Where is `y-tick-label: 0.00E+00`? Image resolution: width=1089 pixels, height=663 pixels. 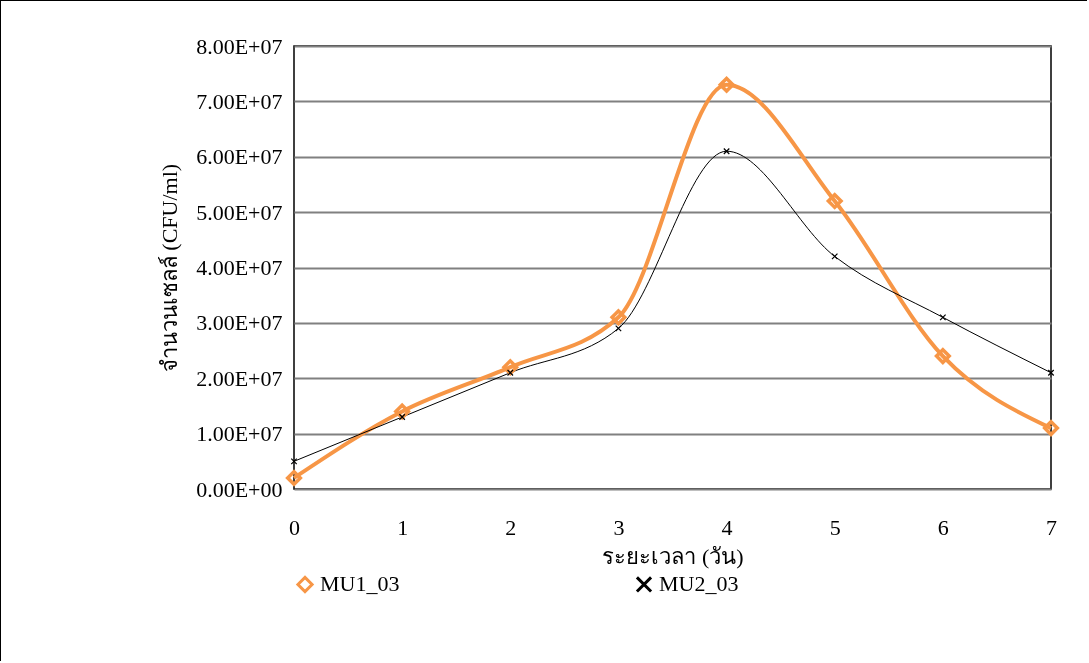
y-tick-label: 0.00E+00 is located at coordinates (239, 489).